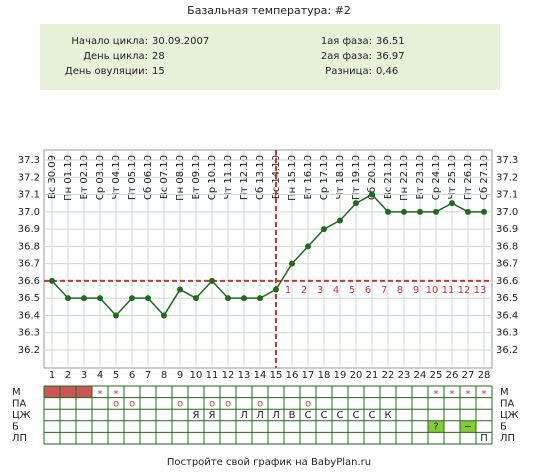  I want to click on info-value: 36.51, so click(390, 41).